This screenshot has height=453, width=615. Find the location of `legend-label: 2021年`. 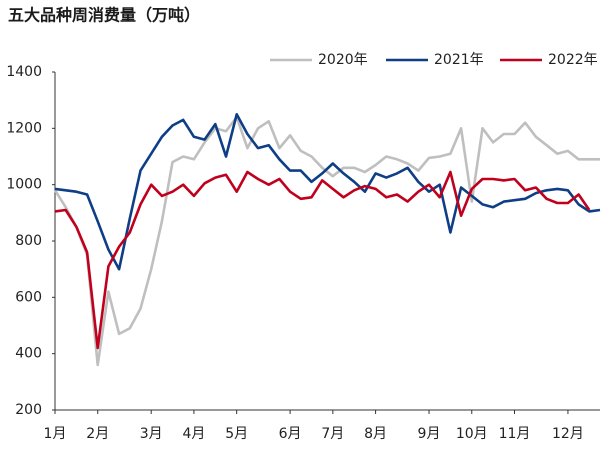

legend-label: 2021年 is located at coordinates (459, 60).